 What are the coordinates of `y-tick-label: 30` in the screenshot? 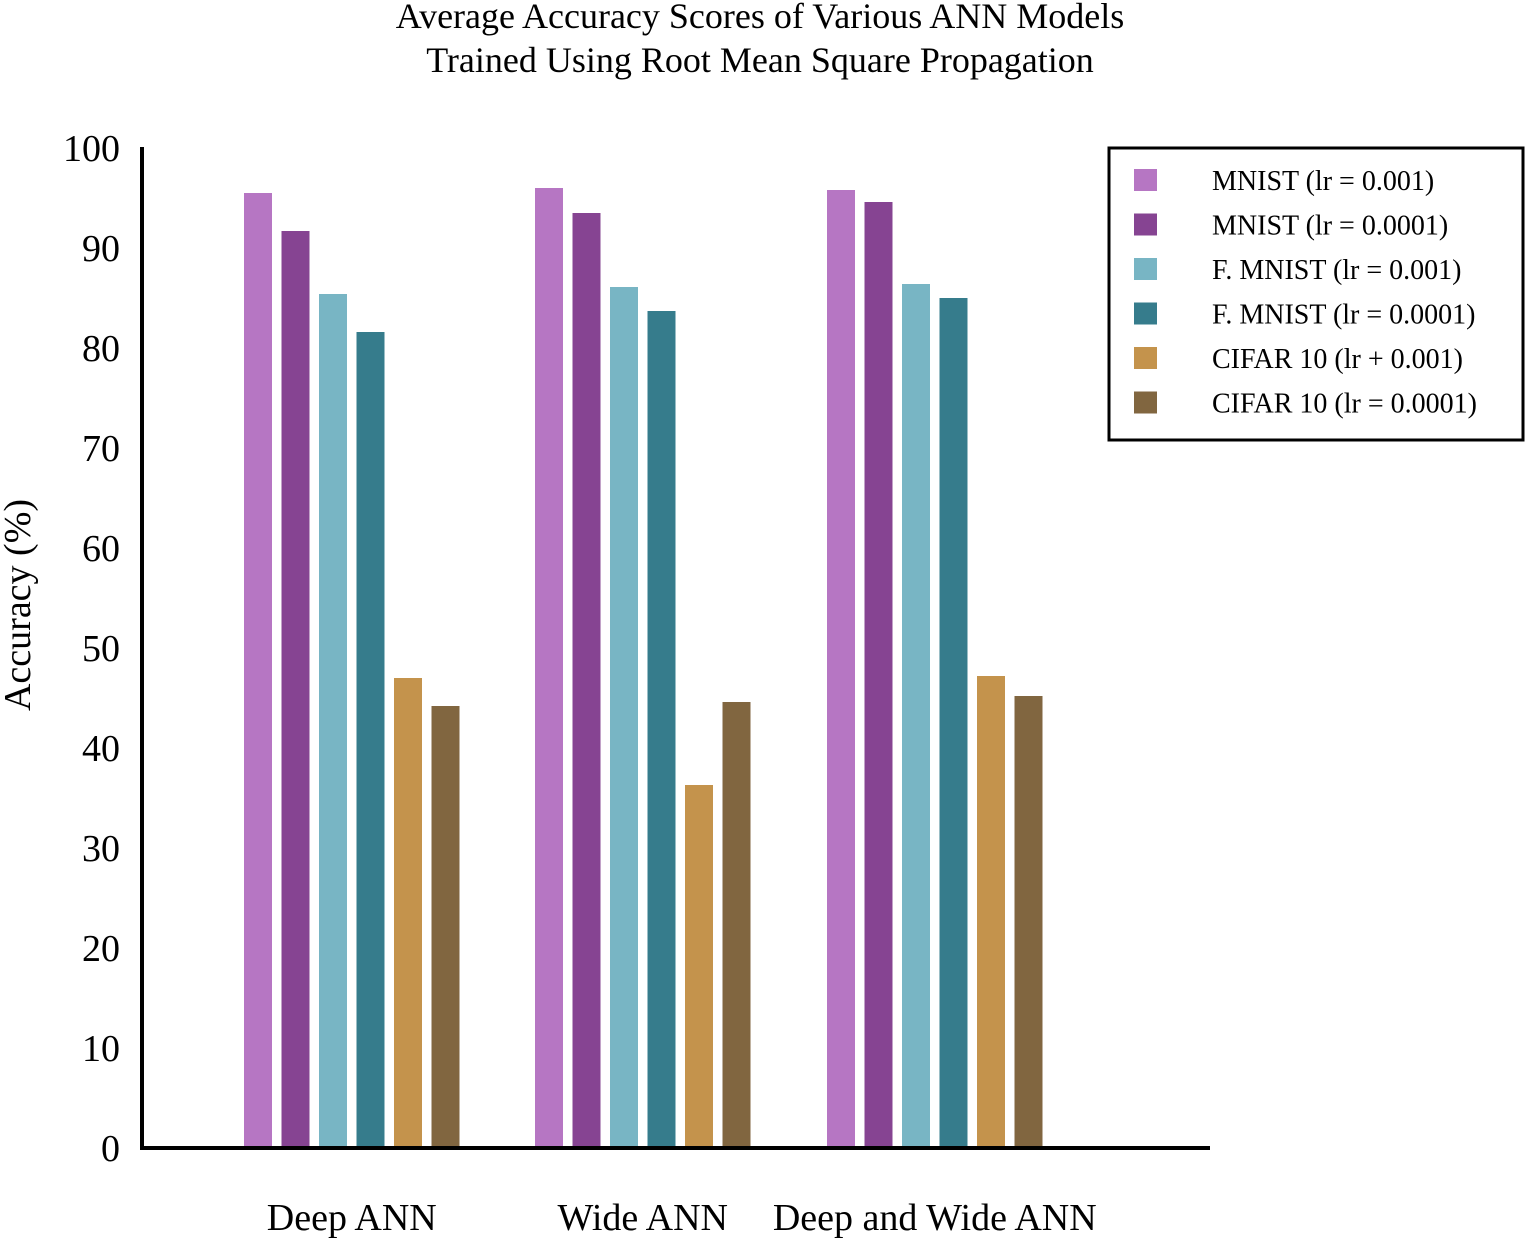 It's located at (101, 849).